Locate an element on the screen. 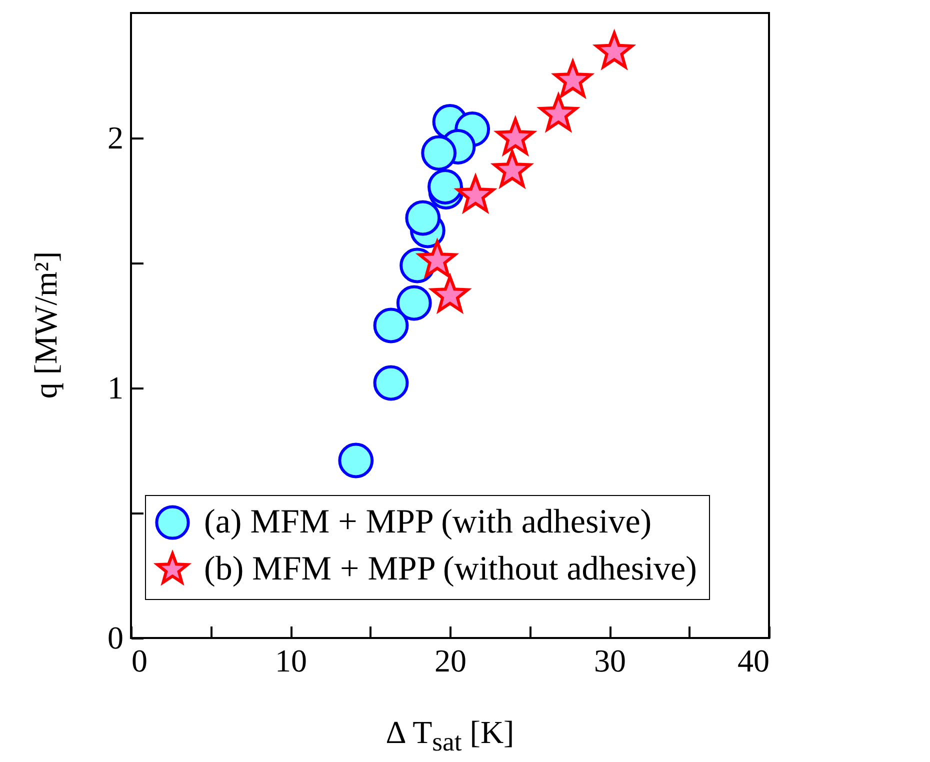  x-tick-label: 30 is located at coordinates (610, 660).